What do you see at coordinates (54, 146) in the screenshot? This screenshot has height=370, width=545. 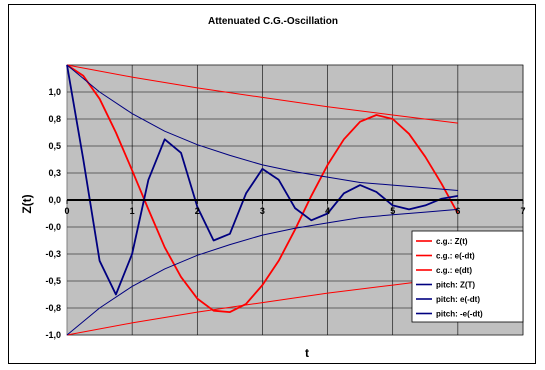 I see `y-tick-label: 0,5` at bounding box center [54, 146].